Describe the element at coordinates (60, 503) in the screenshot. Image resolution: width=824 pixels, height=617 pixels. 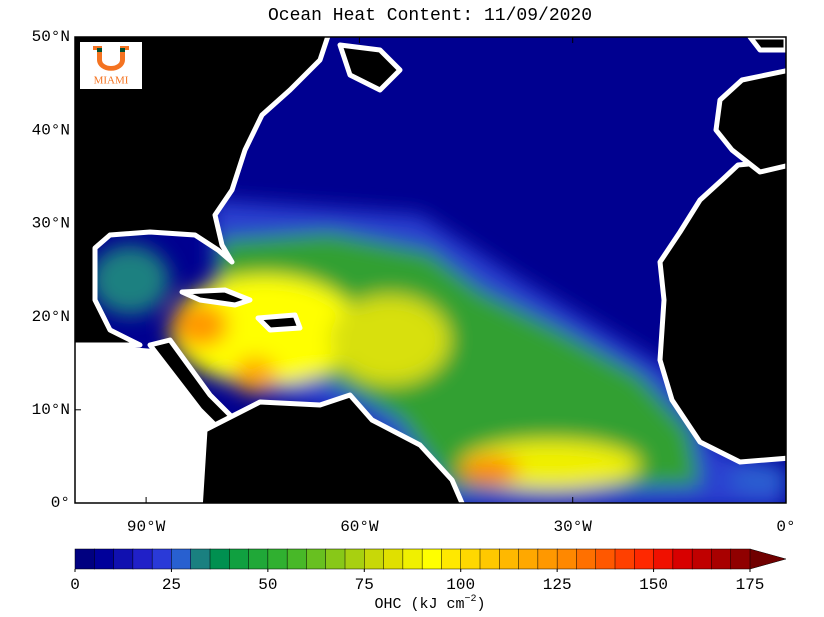
I see `y-tick-label: 0°` at that location.